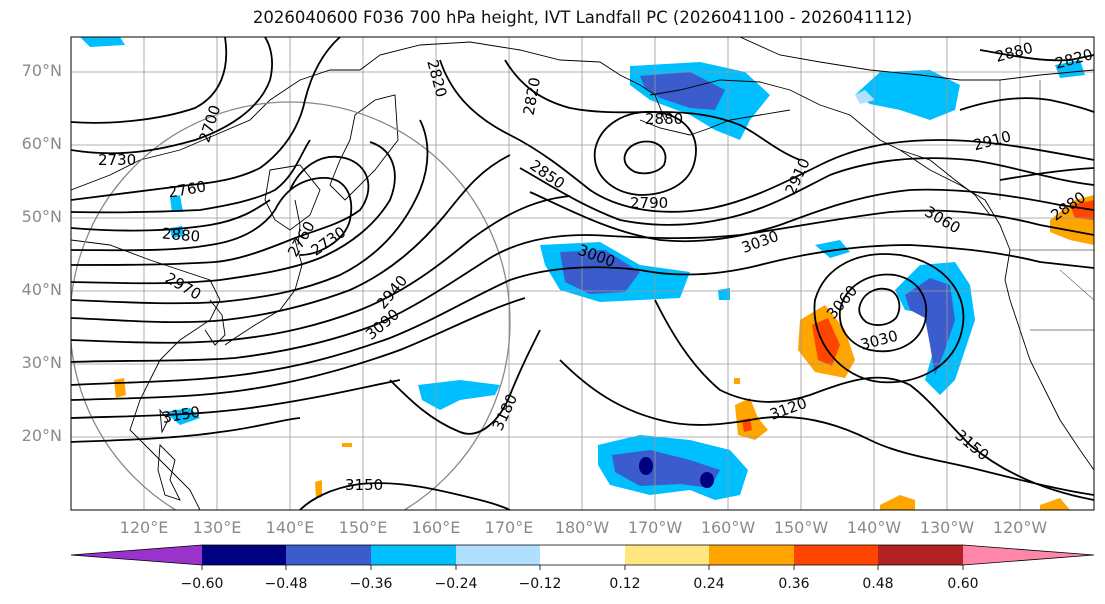 The height and width of the screenshot is (604, 1105). Describe the element at coordinates (666, 469) in the screenshot. I see `ivt-blob-south-core` at that location.